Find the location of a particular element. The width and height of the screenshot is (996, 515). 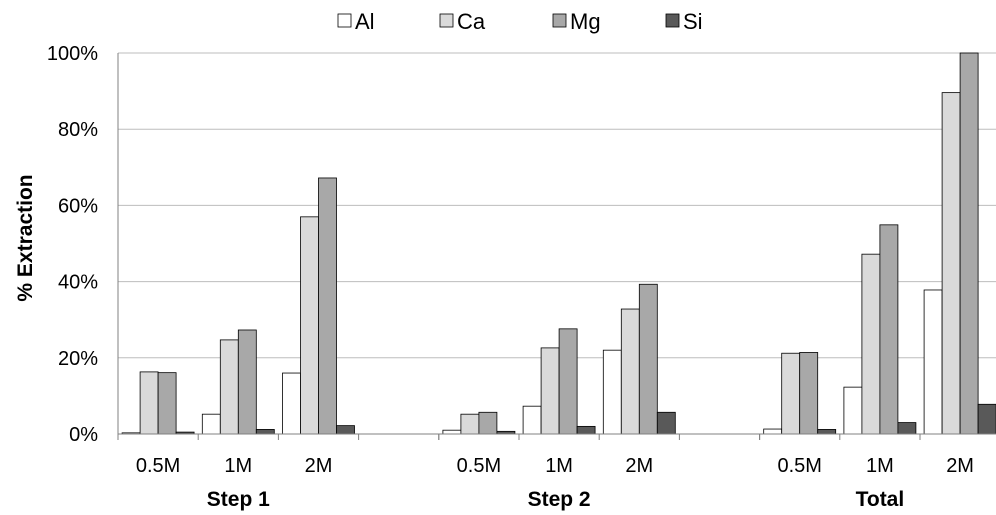

bar-mg-step-1-0.5m is located at coordinates (167, 403).